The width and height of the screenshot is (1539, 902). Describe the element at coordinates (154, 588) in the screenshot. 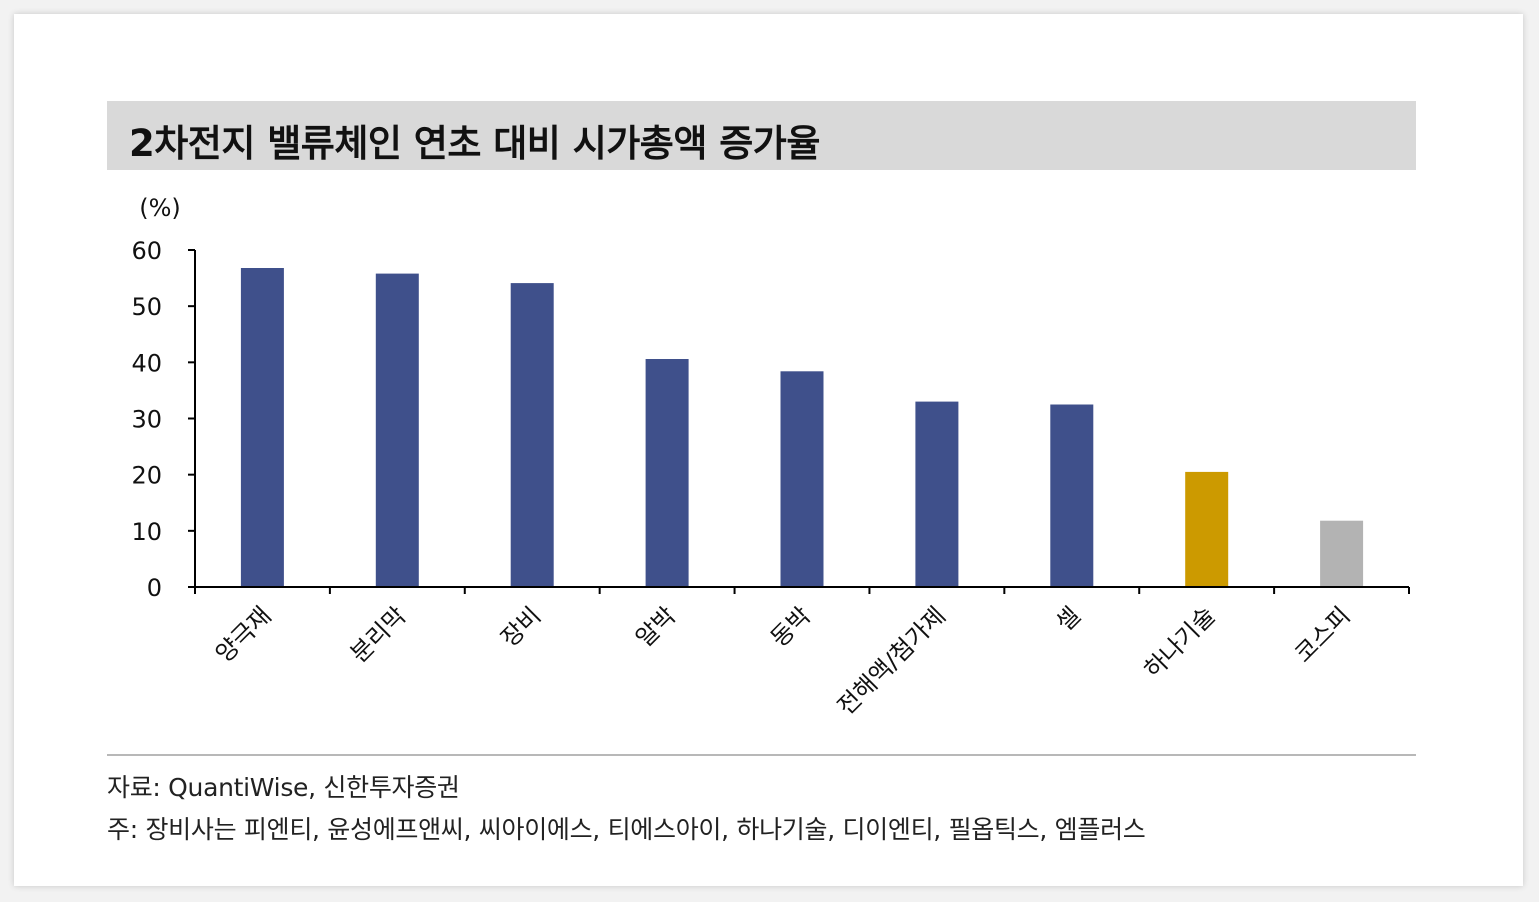

I see `y-tick-label: 0` at that location.